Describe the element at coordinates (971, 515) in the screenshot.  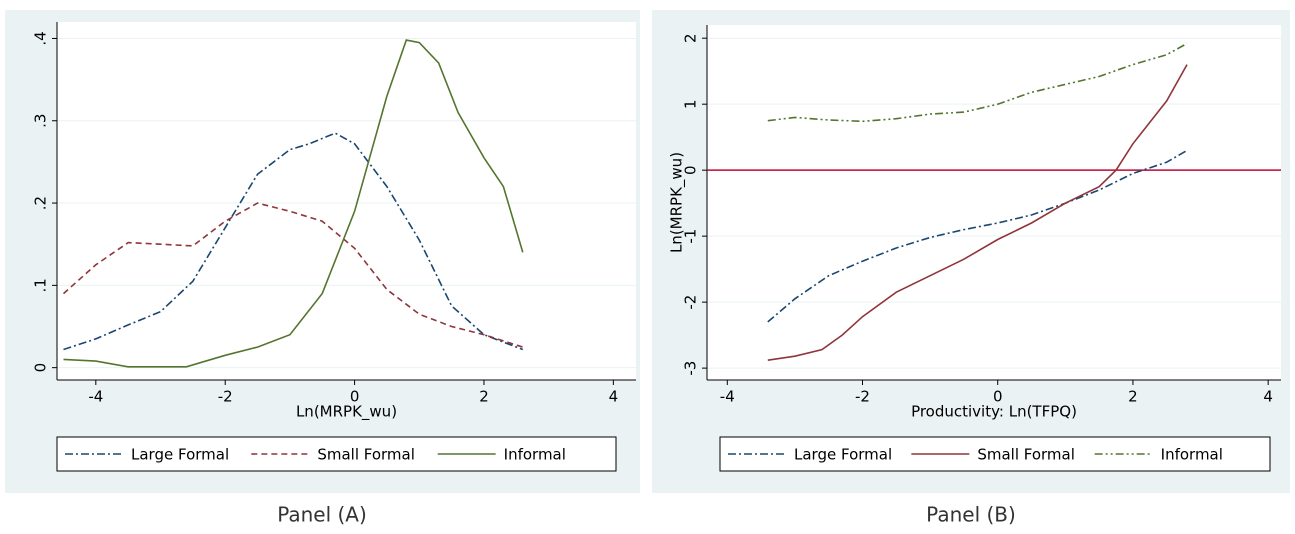
I see `panel-title: Panel (B)` at that location.